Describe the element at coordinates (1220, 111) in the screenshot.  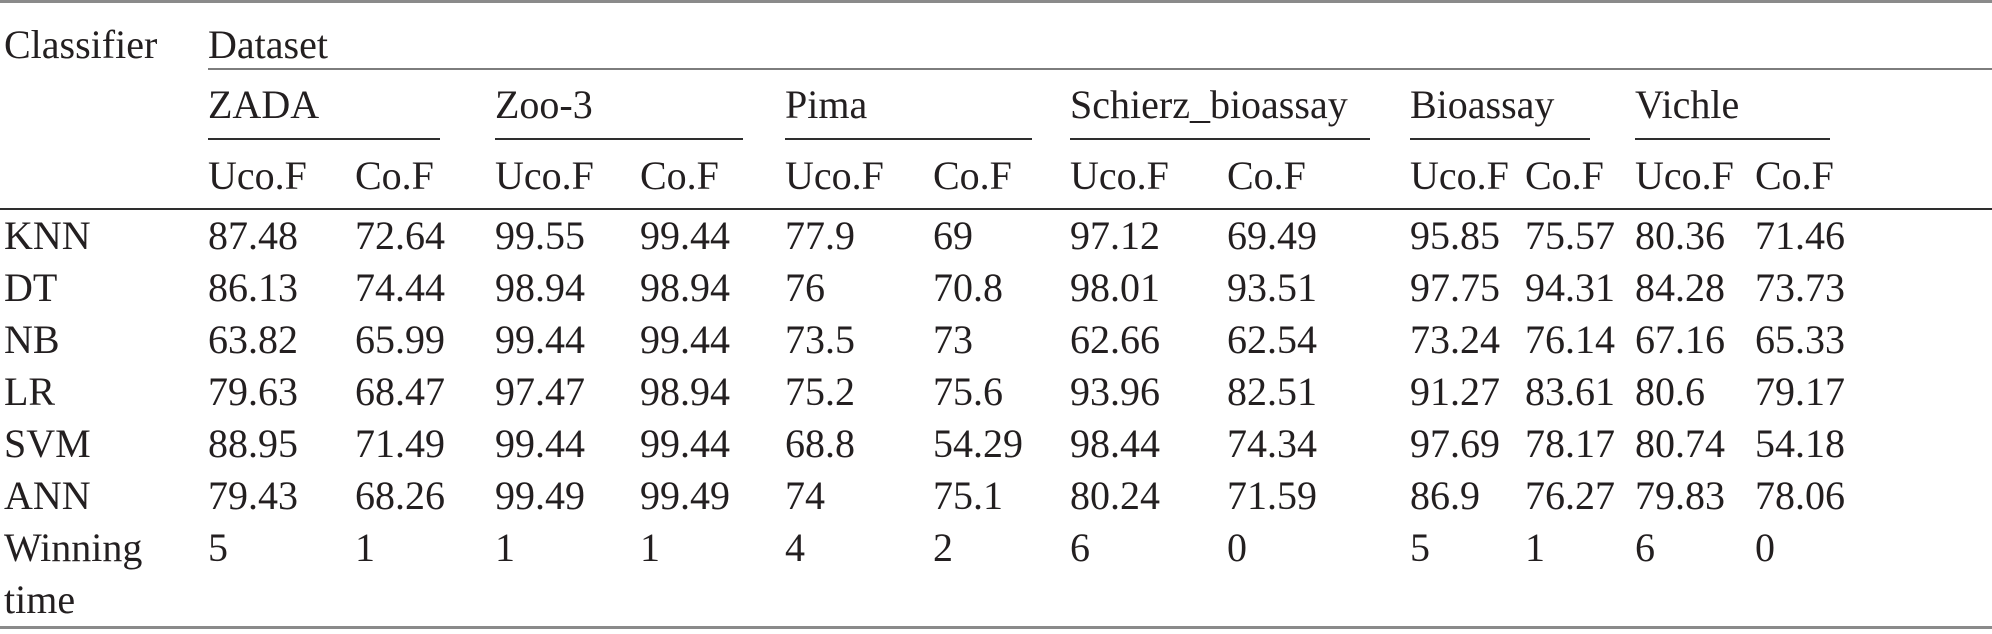
I see `dataset-group-label: Schierz_bioassay` at that location.